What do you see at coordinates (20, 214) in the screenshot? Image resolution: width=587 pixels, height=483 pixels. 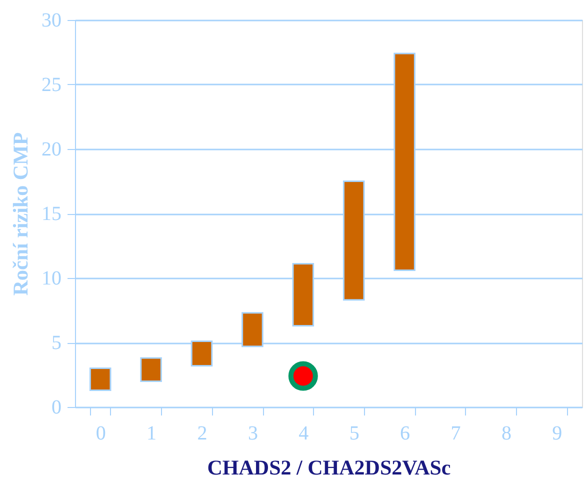 I see `y-axis-title: Roční riziko CMP` at bounding box center [20, 214].